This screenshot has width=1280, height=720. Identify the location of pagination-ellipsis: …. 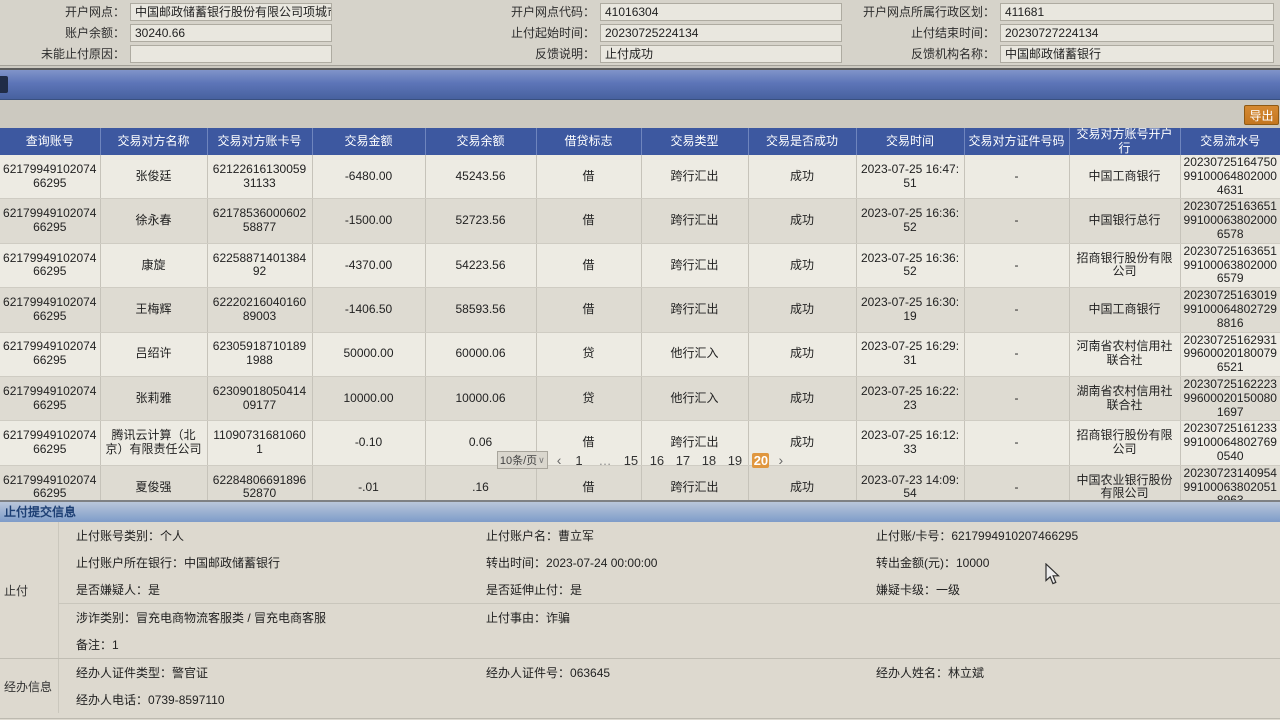
(605, 460).